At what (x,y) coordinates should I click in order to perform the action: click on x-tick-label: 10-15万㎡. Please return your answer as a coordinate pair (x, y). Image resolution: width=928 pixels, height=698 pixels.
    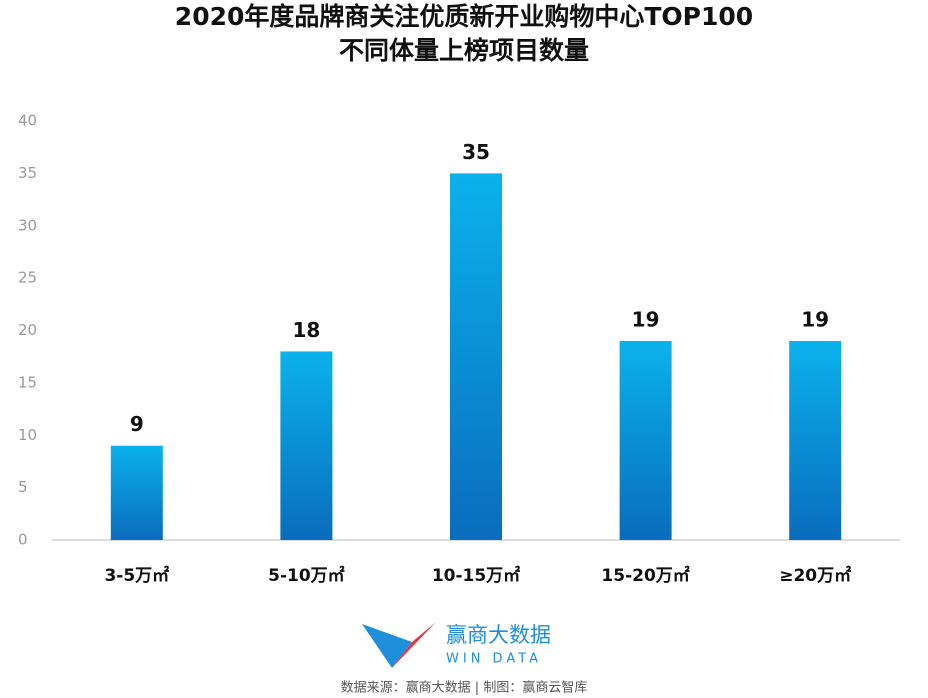
    Looking at the image, I should click on (476, 575).